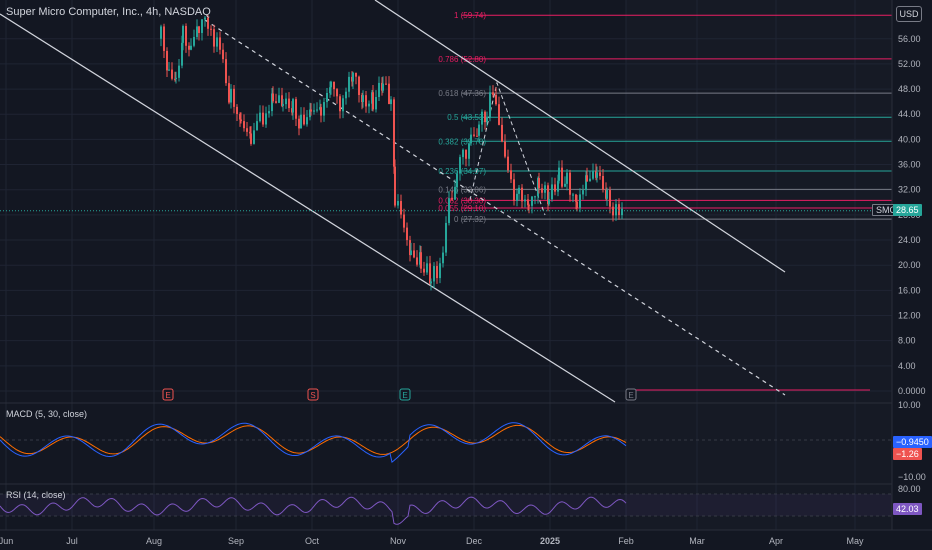 This screenshot has height=550, width=932. What do you see at coordinates (462, 59) in the screenshot?
I see `fib-level-label: 0.786 (52.80)` at bounding box center [462, 59].